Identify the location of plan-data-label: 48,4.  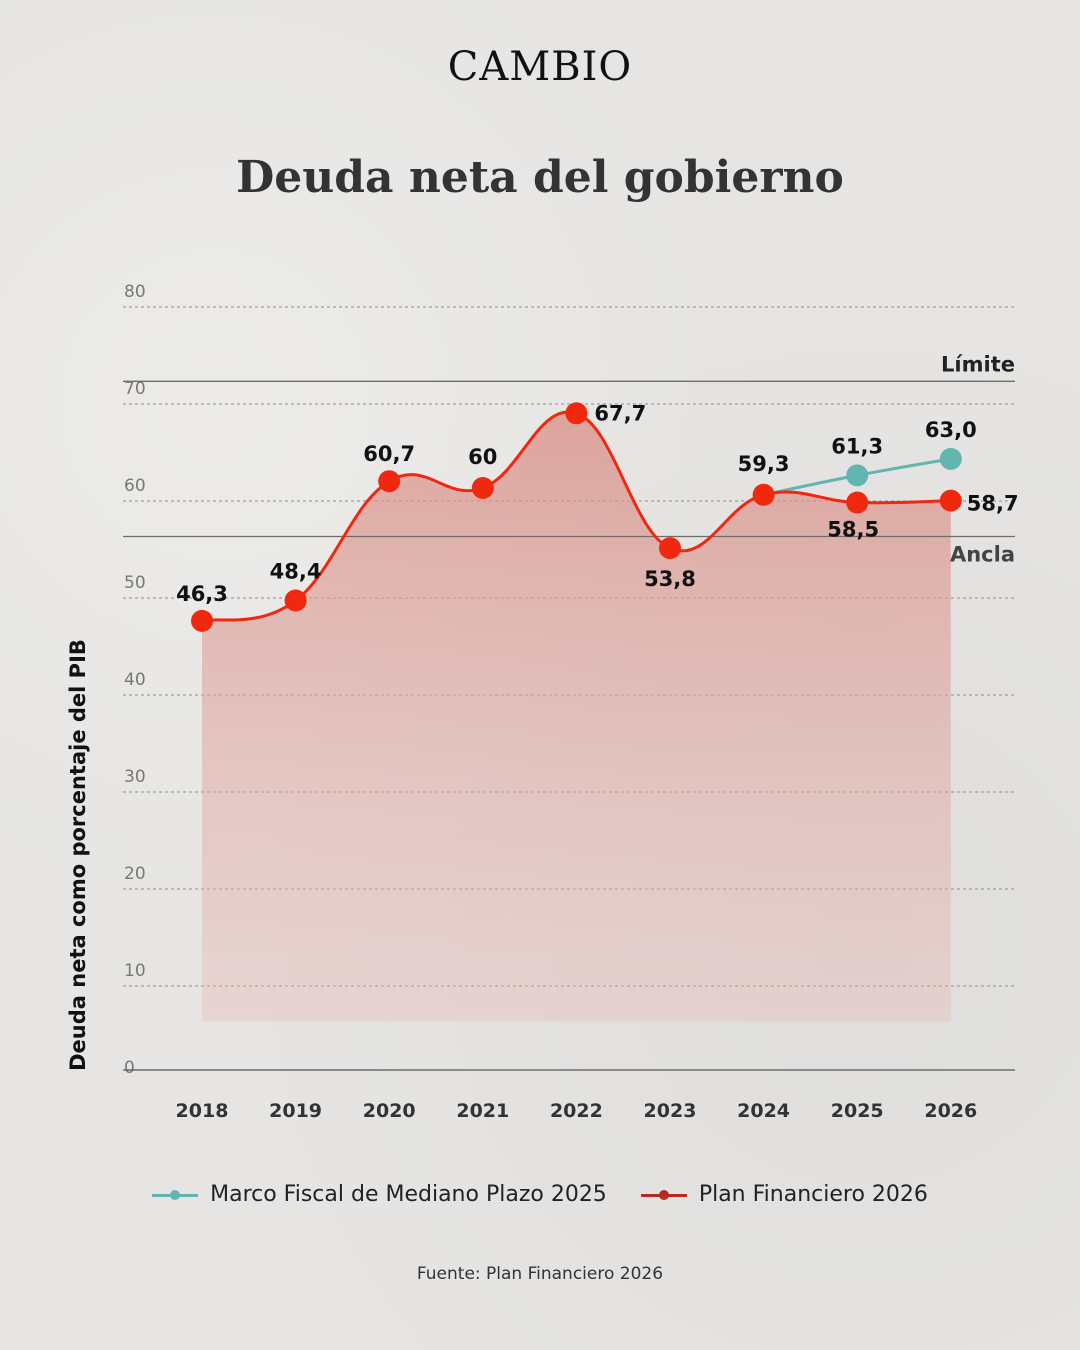
(296, 572).